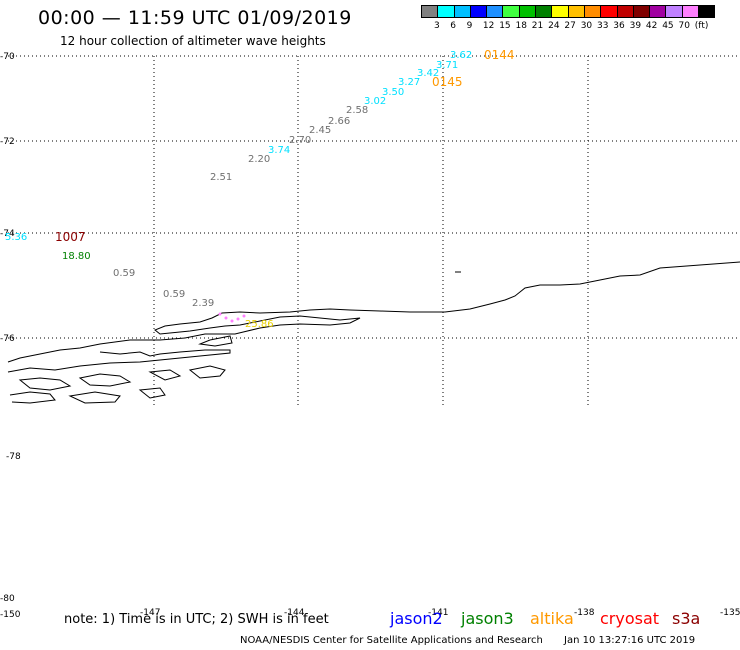 This screenshot has width=740, height=650. I want to click on legend-label: 39, so click(635, 26).